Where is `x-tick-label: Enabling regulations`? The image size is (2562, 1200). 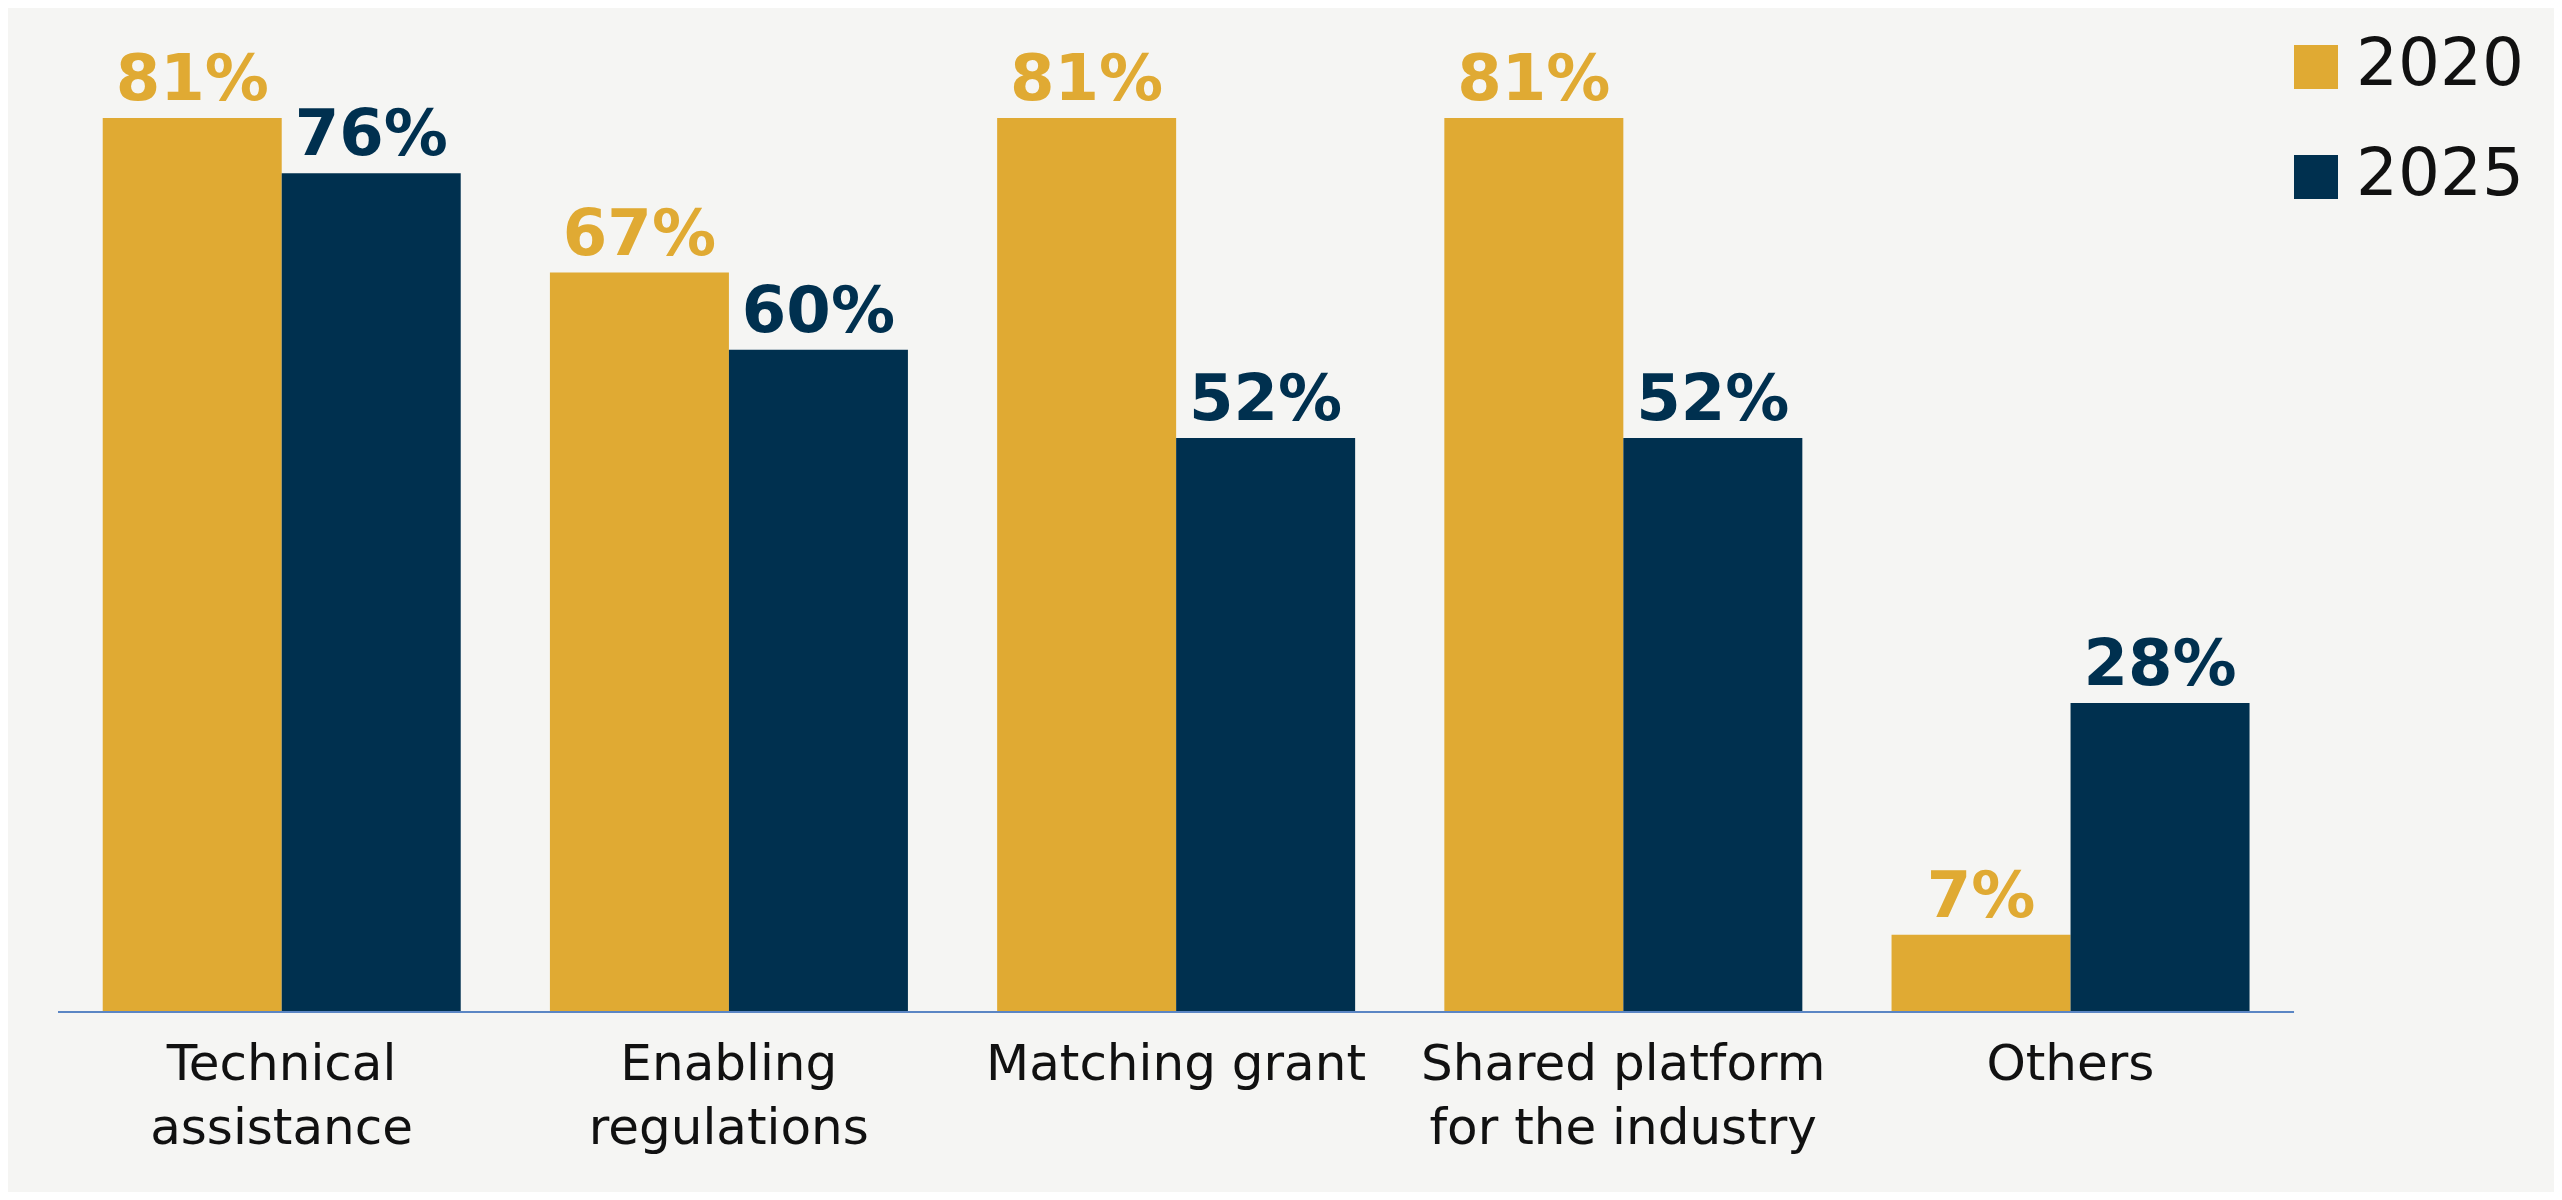 x-tick-label: Enabling regulations is located at coordinates (728, 1095).